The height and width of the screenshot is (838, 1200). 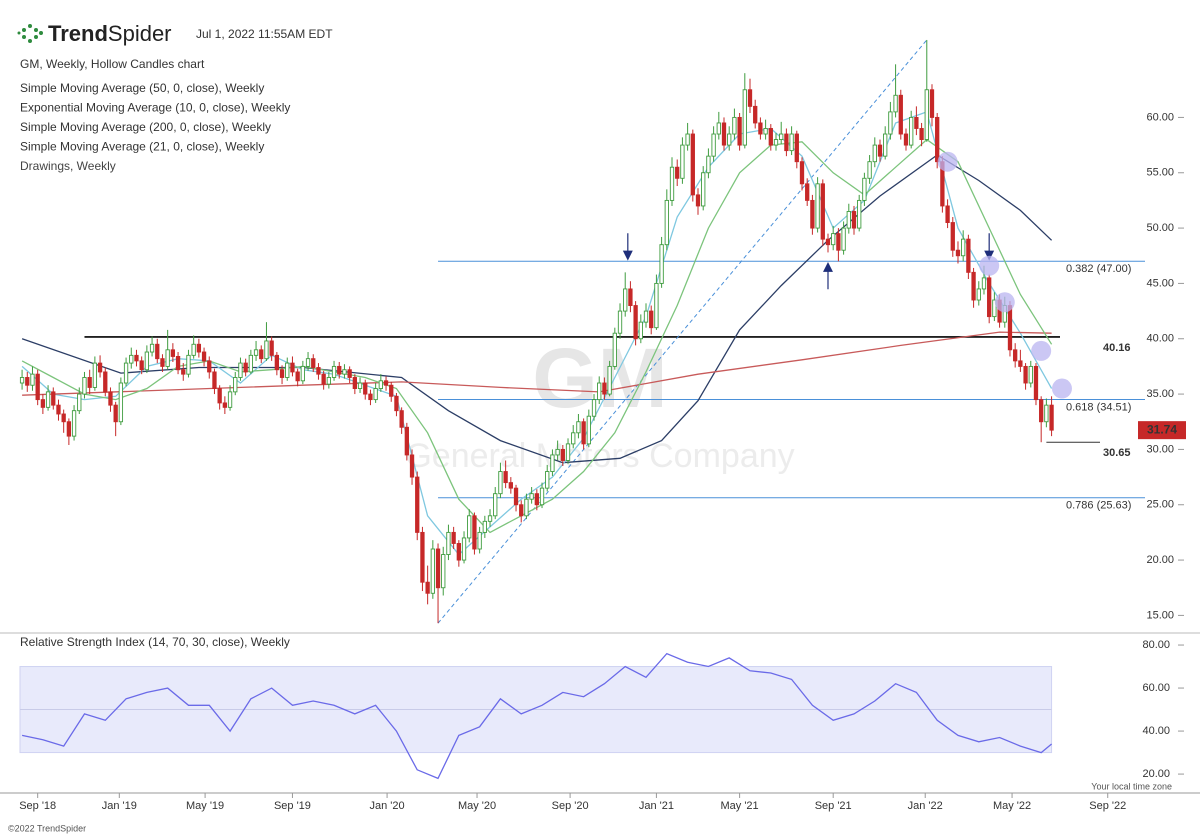 I want to click on y-tick-label: 30.00, so click(x=1160, y=449).